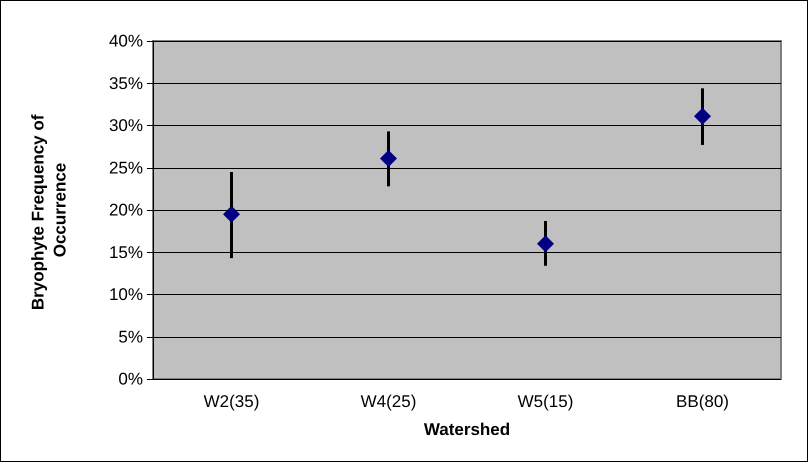 The height and width of the screenshot is (462, 808). I want to click on y-tick-label: 20%, so click(125, 210).